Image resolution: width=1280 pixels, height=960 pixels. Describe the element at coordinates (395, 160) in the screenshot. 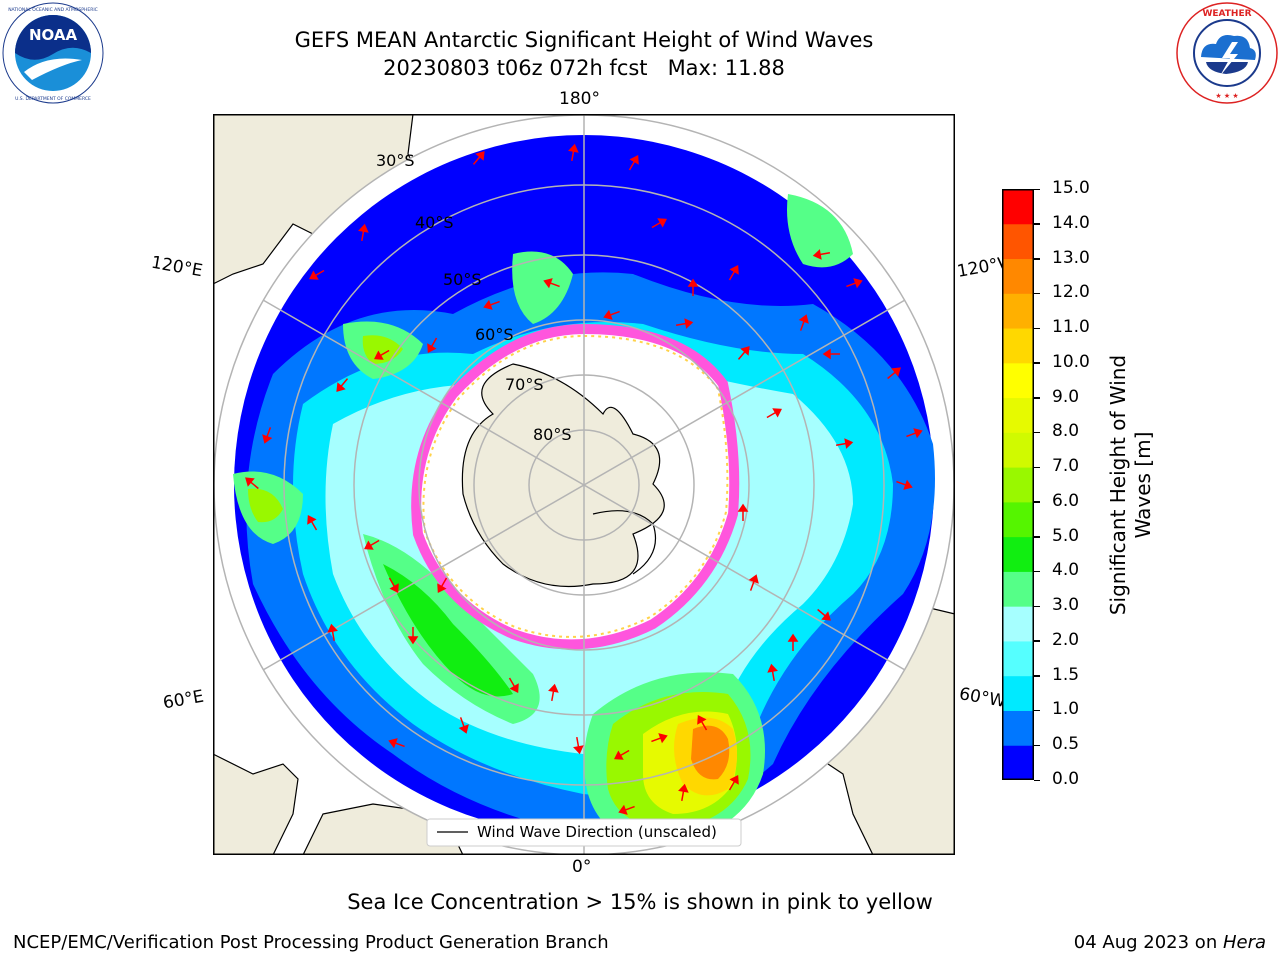

I see `lat-label-30s: 30°S` at that location.